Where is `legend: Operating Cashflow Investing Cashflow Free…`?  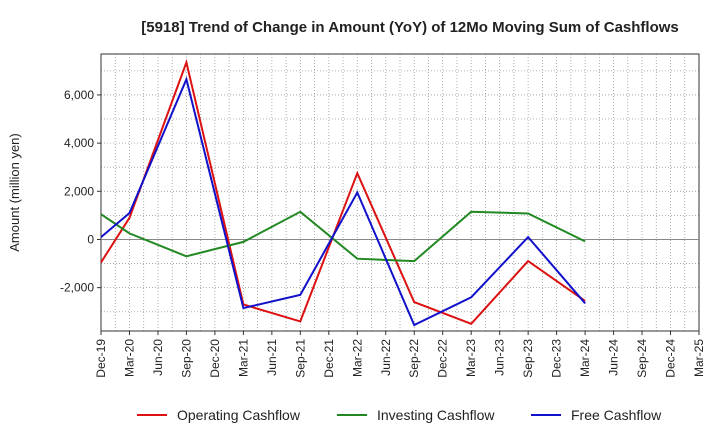
legend: Operating Cashflow Investing Cashflow Free… is located at coordinates (399, 415).